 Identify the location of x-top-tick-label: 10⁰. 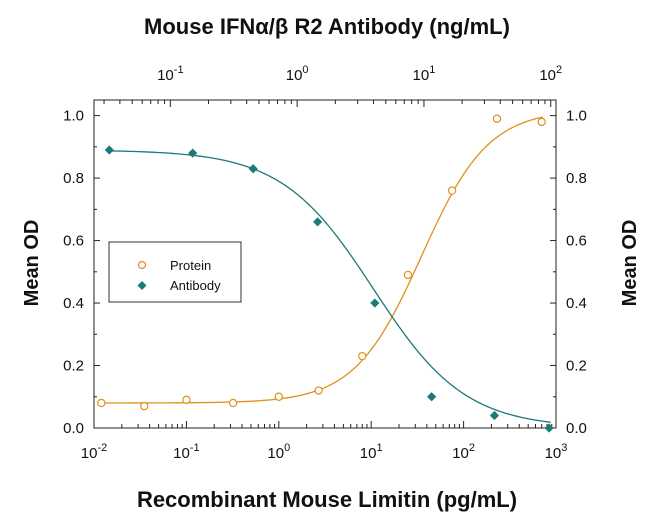
(297, 74).